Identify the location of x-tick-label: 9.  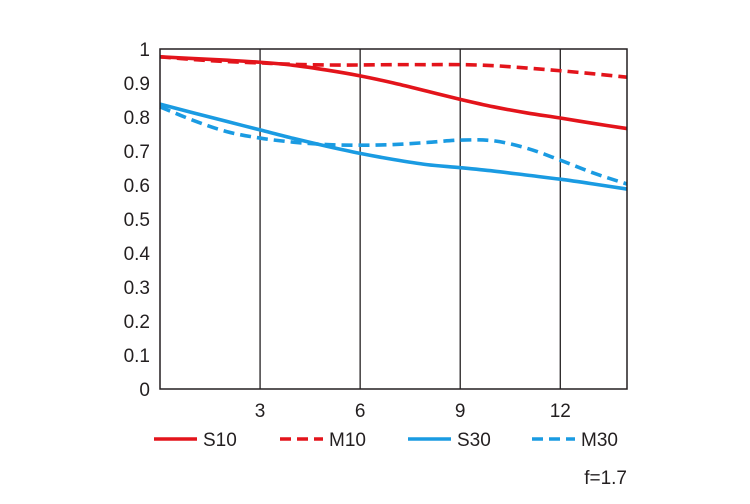
(460, 411).